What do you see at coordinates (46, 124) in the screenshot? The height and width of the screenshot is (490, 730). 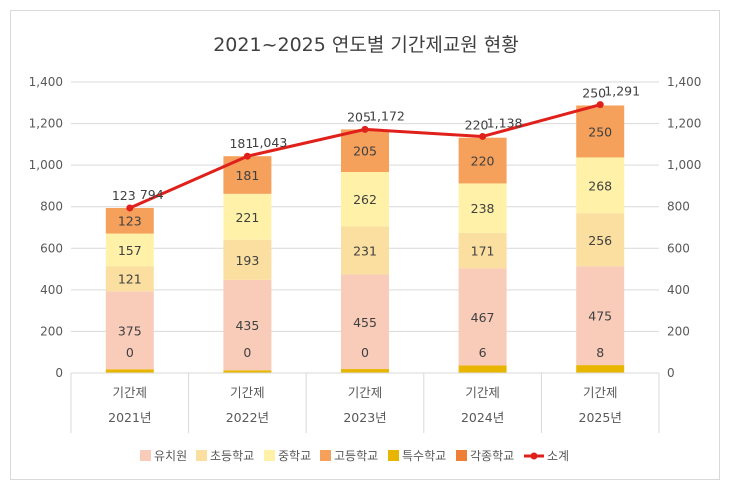 I see `y-left-tick-label: 1,200` at bounding box center [46, 124].